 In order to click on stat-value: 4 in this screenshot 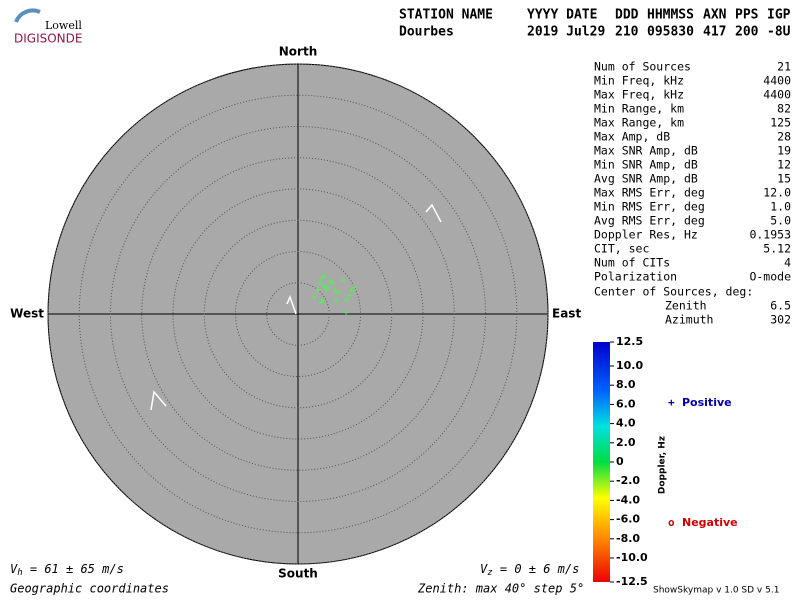, I will do `click(787, 263)`.